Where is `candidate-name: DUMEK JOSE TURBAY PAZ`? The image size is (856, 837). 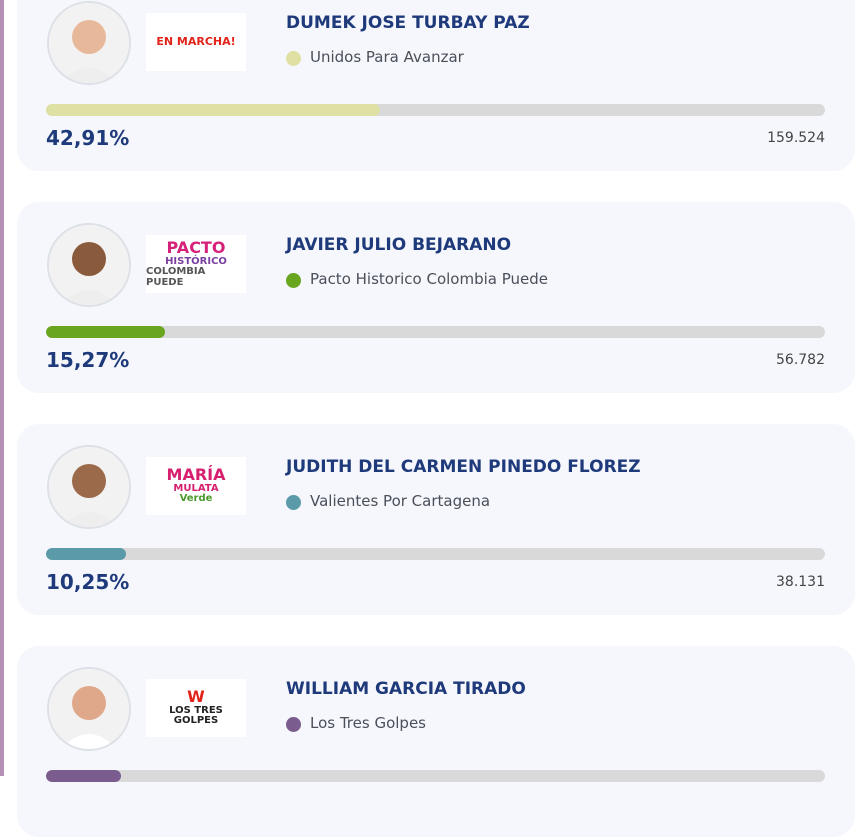
candidate-name: DUMEK JOSE TURBAY PAZ is located at coordinates (408, 23).